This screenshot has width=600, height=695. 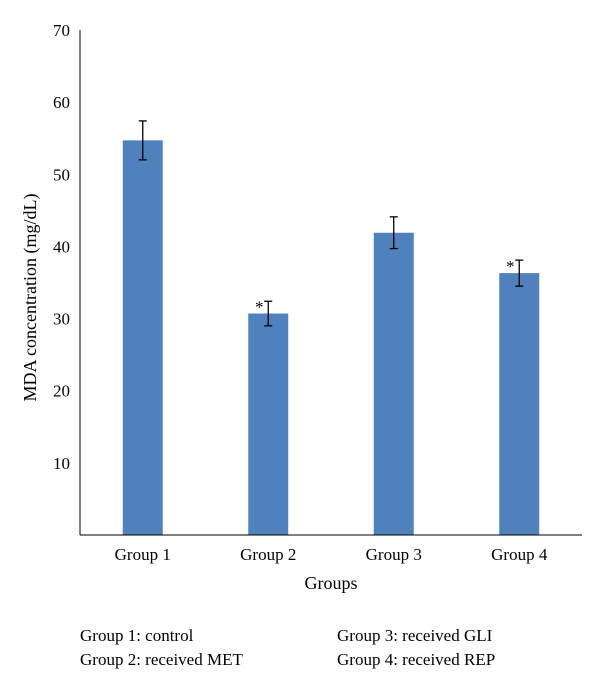 I want to click on y-tick-label: 10, so click(x=61, y=463).